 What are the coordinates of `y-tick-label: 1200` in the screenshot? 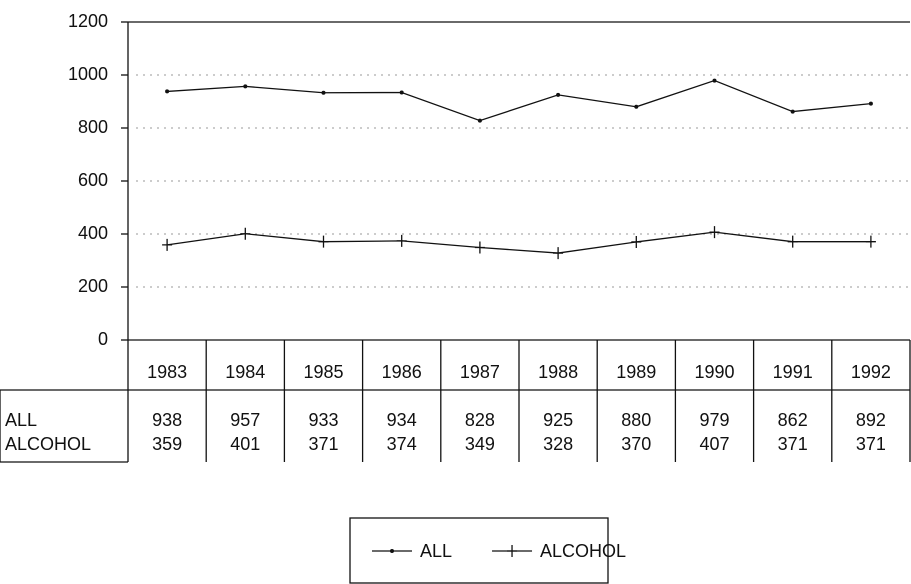 It's located at (88, 21).